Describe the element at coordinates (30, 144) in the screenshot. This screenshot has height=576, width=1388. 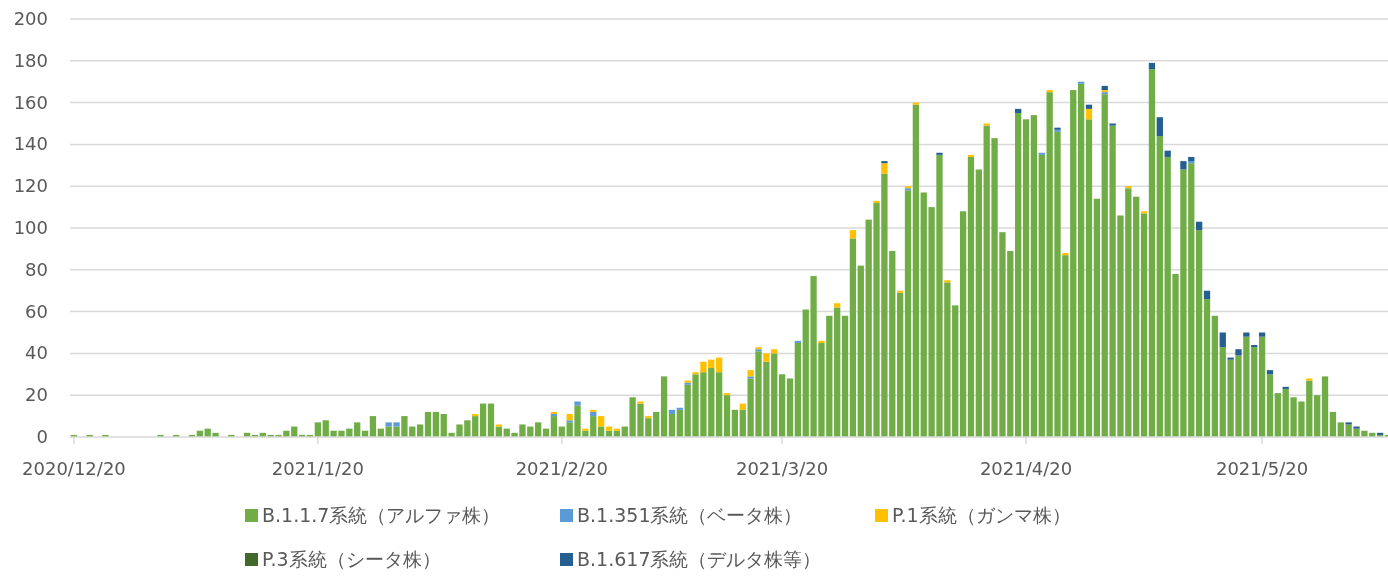
I see `y-tick-label: 140` at that location.